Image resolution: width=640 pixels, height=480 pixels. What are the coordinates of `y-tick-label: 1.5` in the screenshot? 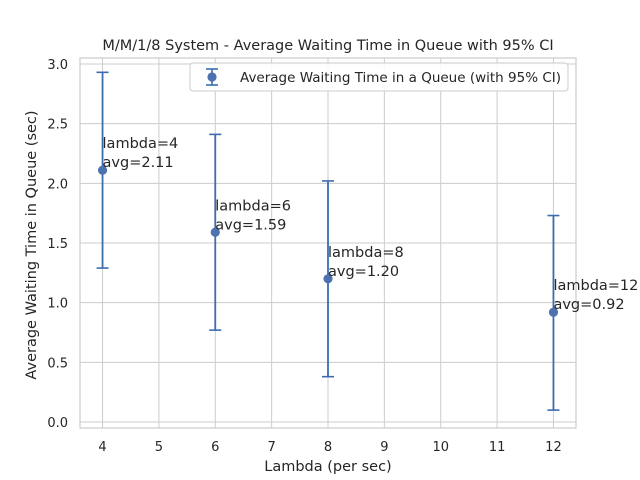 It's located at (57, 244).